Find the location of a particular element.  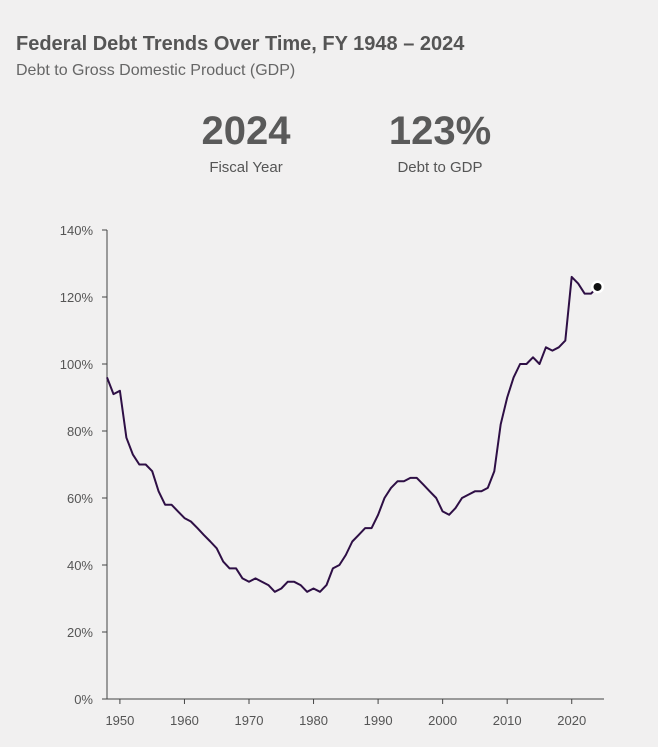

y-tick-label: 100% is located at coordinates (77, 364).